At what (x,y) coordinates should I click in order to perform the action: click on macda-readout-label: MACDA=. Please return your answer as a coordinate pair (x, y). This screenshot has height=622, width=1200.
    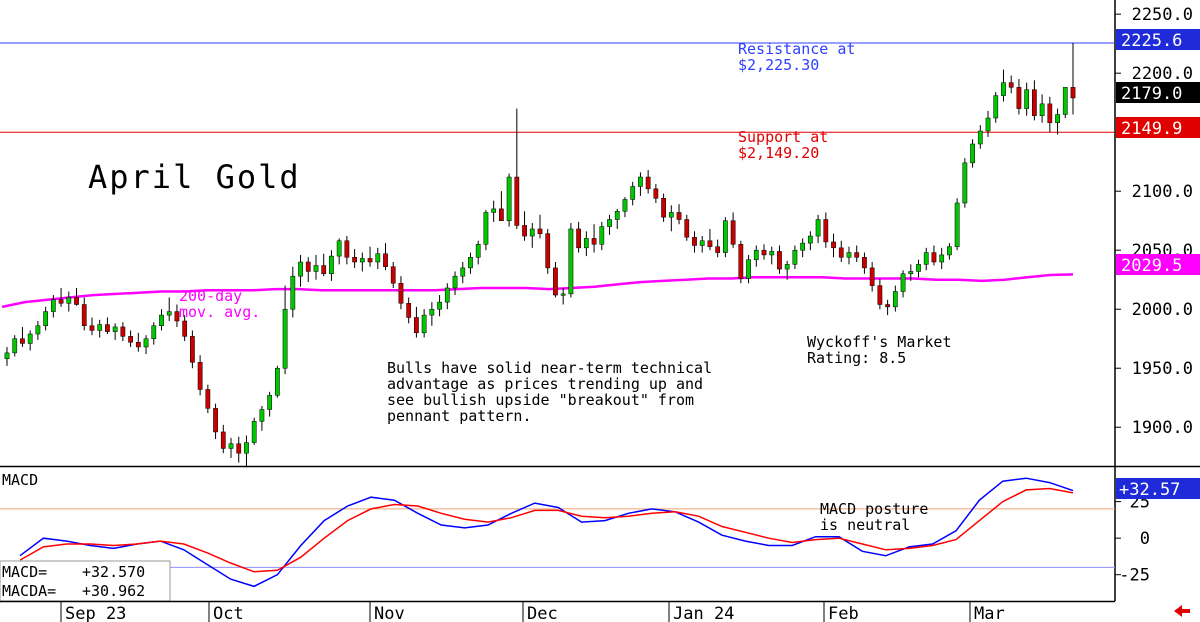
    Looking at the image, I should click on (29, 591).